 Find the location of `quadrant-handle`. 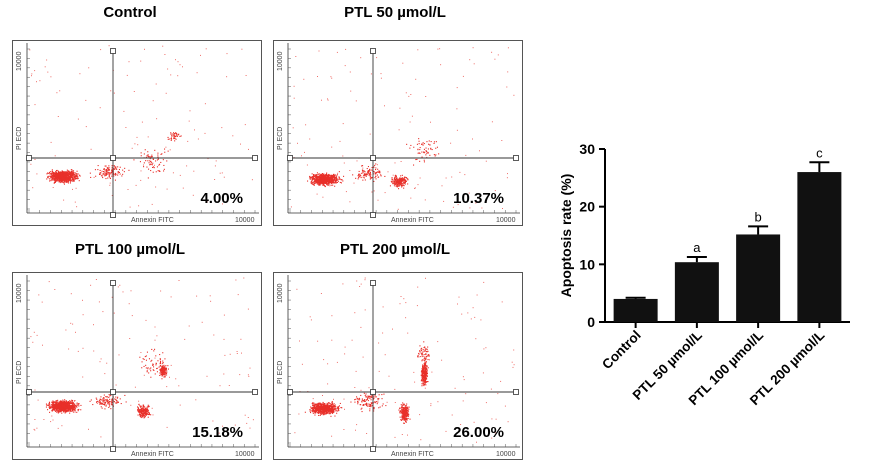

quadrant-handle is located at coordinates (29, 158).